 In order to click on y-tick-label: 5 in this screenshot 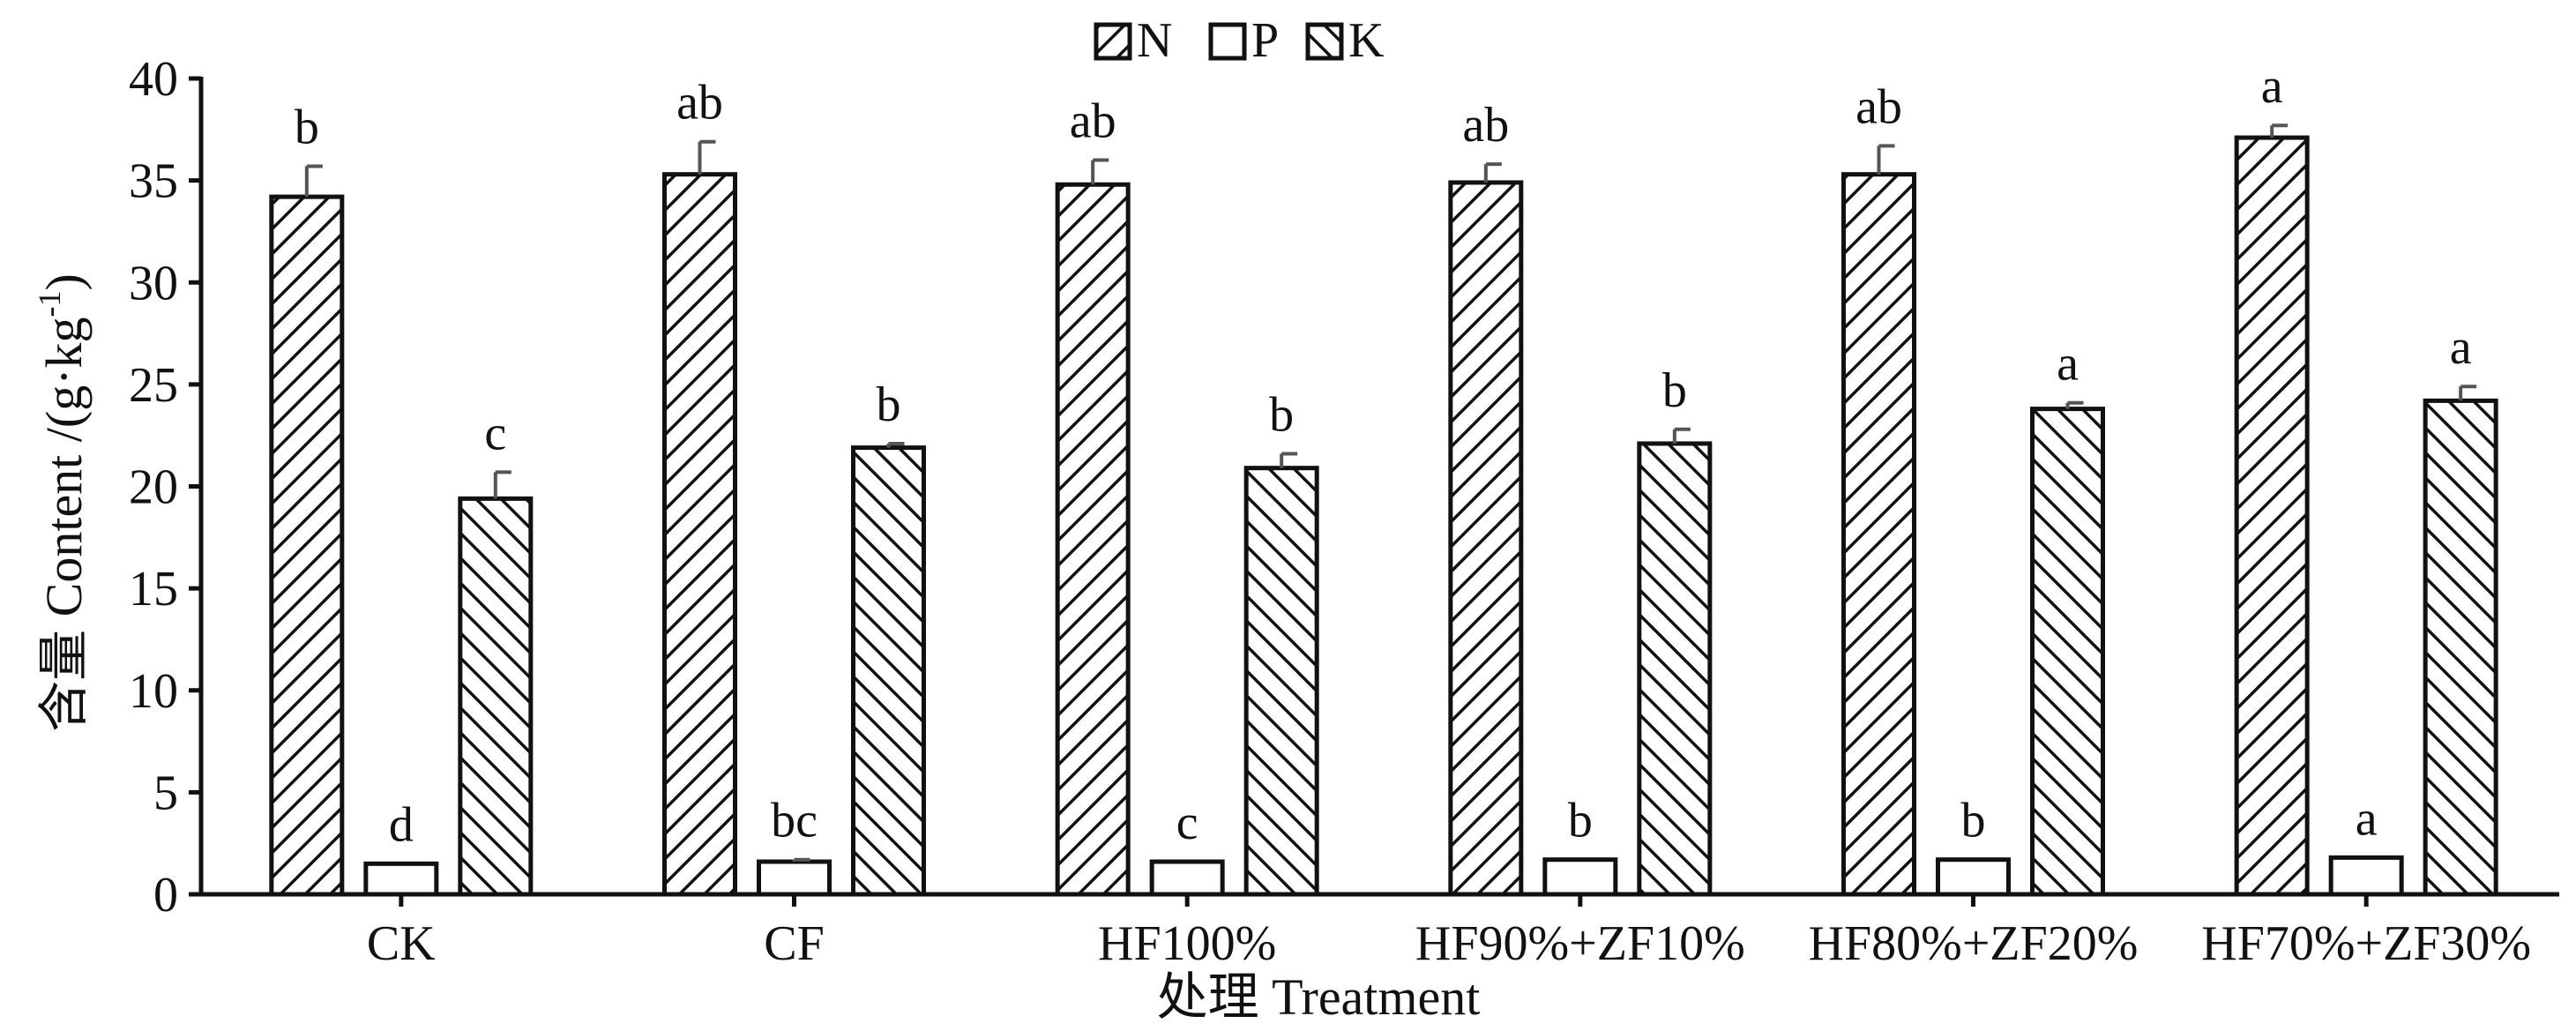, I will do `click(165, 793)`.